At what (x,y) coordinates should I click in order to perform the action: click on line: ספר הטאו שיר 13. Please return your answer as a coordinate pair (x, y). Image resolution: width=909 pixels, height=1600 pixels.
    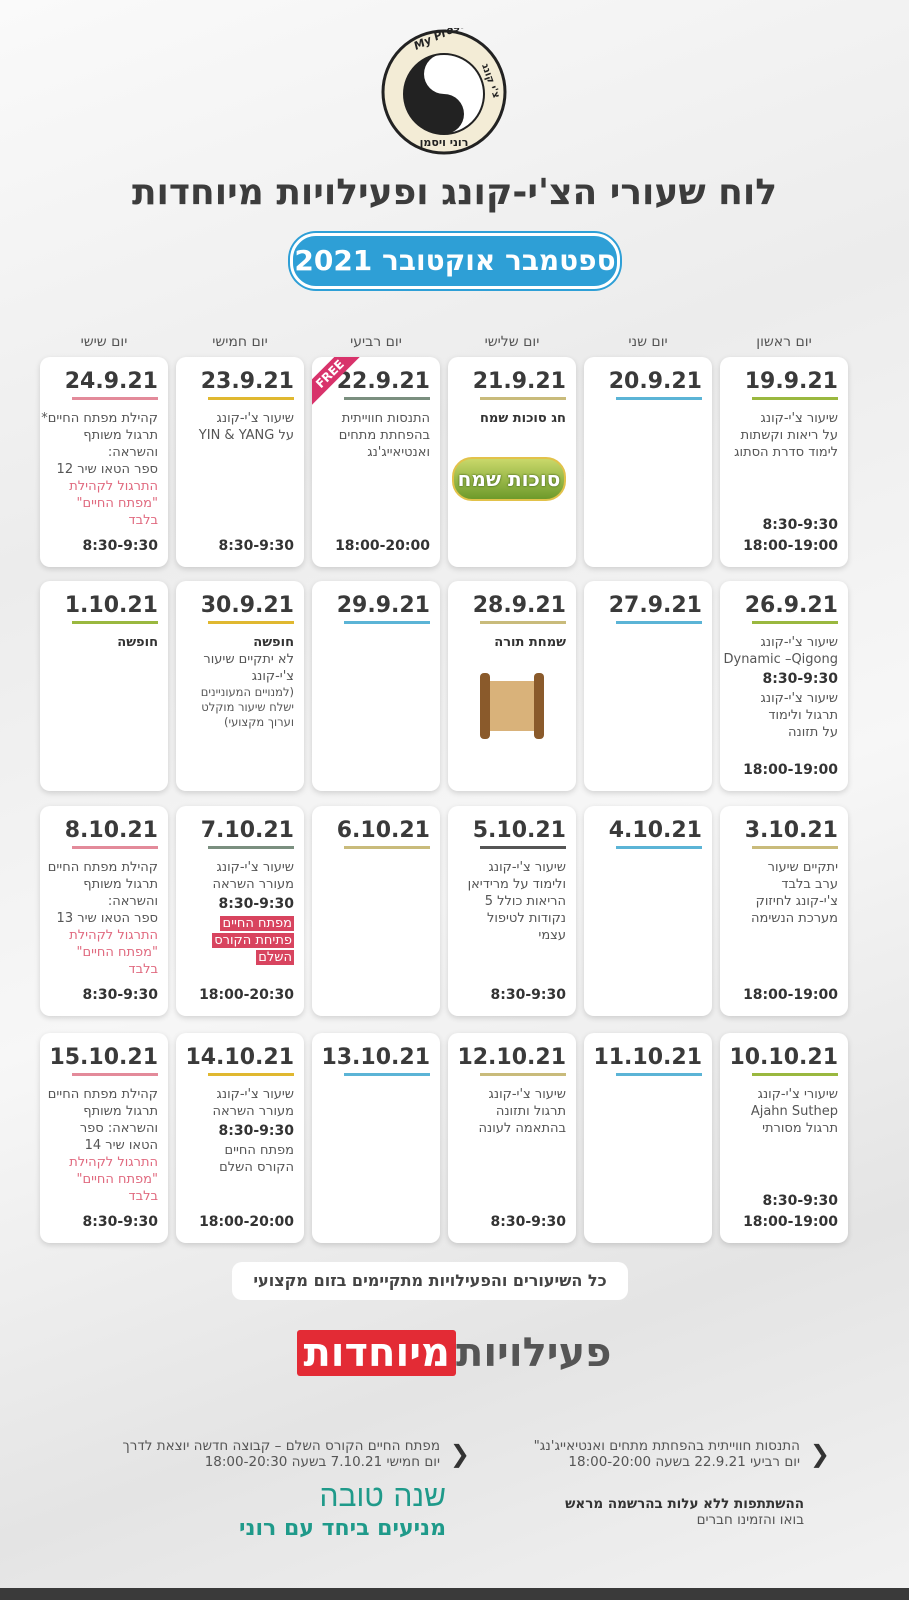
    Looking at the image, I should click on (104, 918).